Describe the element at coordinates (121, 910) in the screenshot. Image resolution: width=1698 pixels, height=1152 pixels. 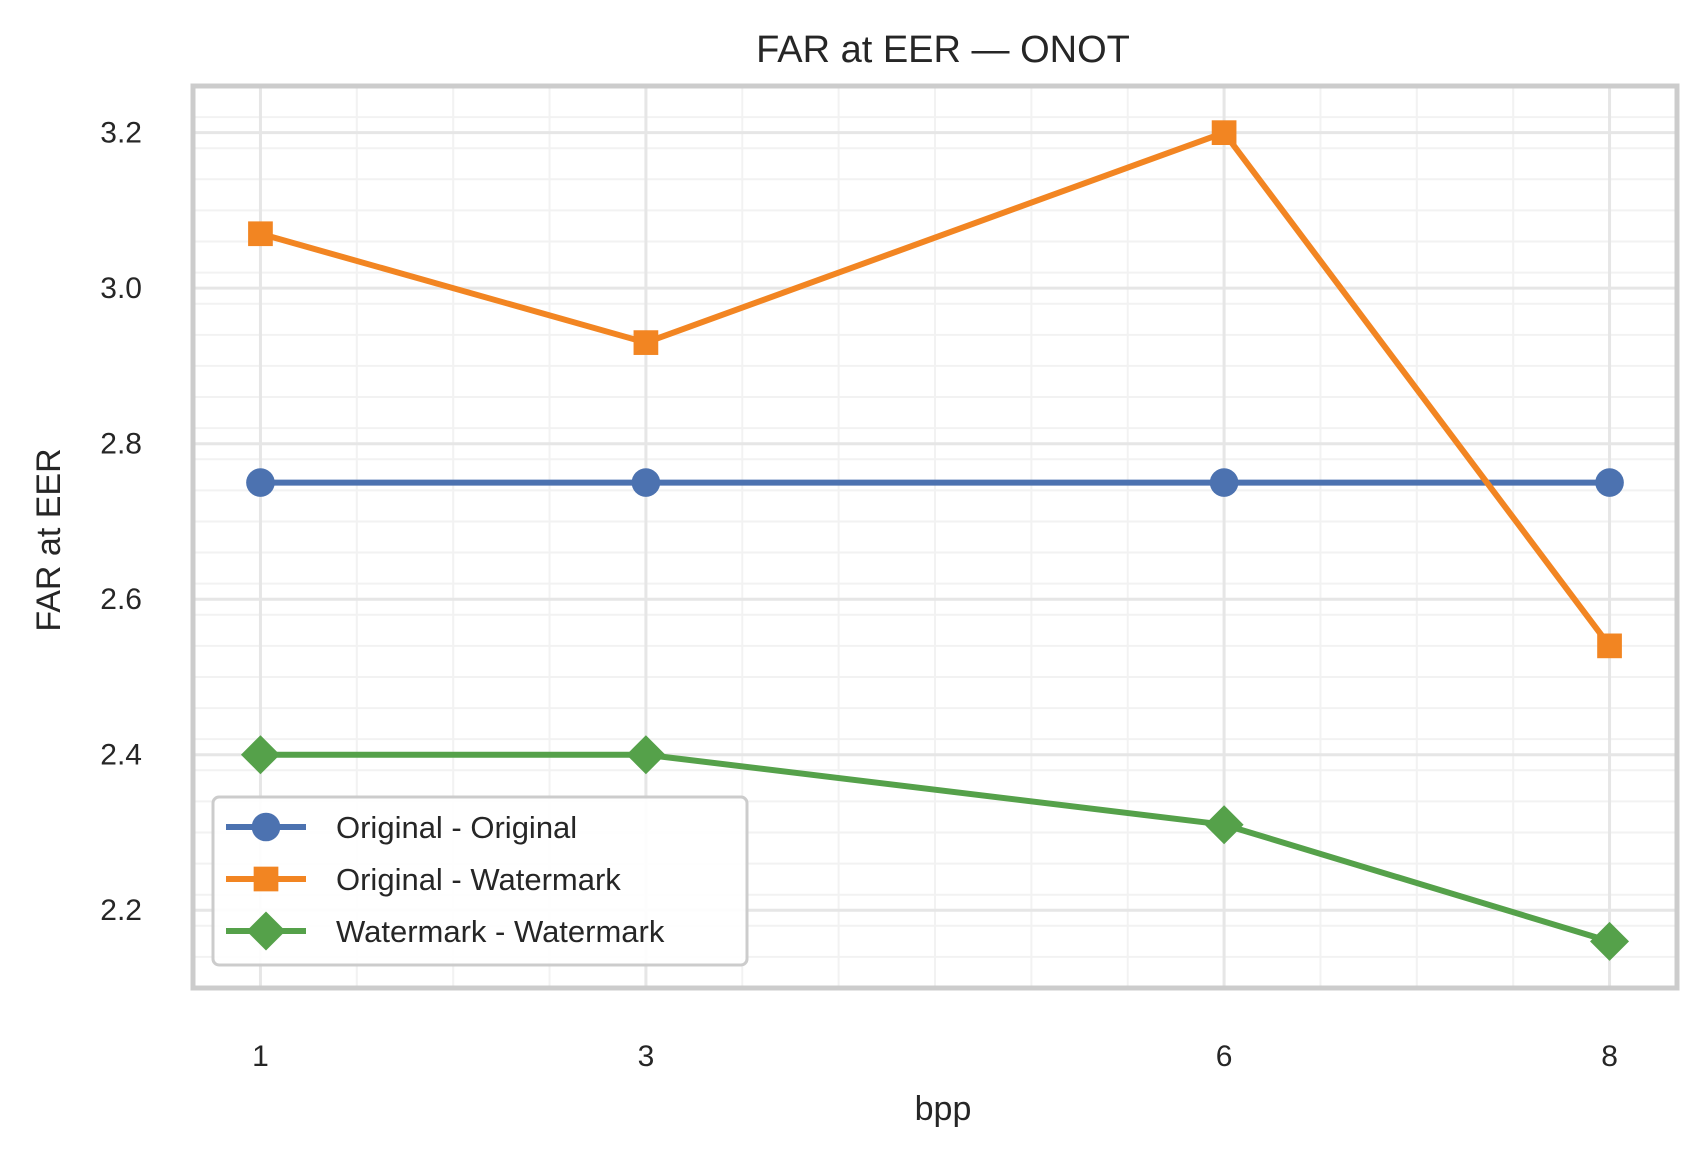
I see `y-tick-label: 2.2` at that location.